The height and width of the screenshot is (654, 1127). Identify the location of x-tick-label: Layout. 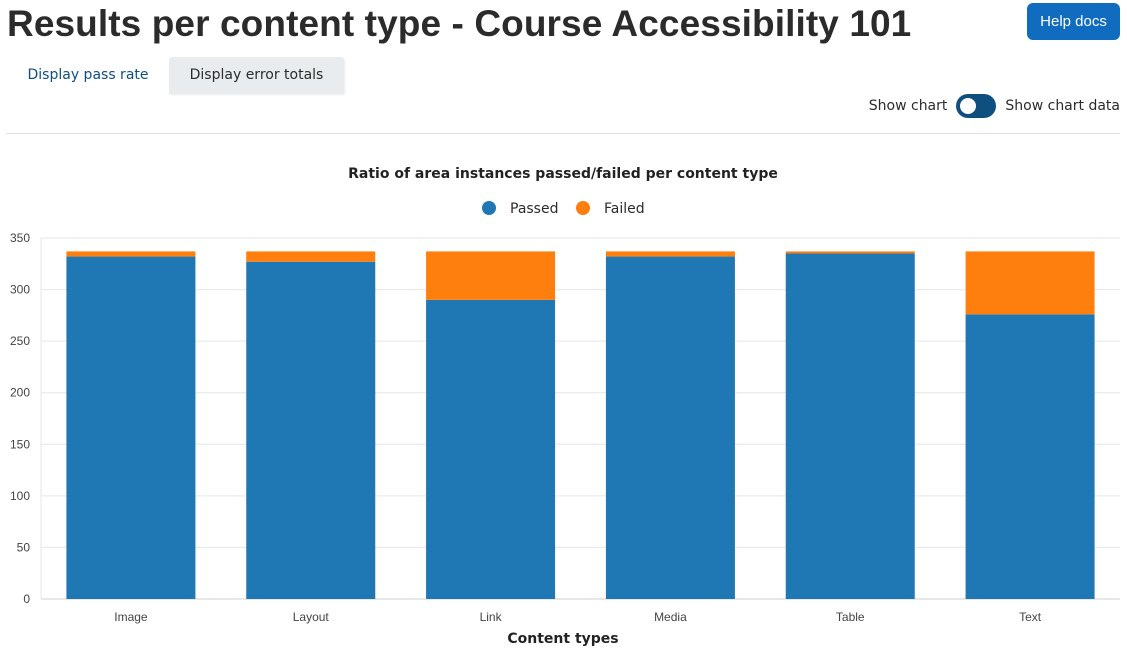
(311, 617).